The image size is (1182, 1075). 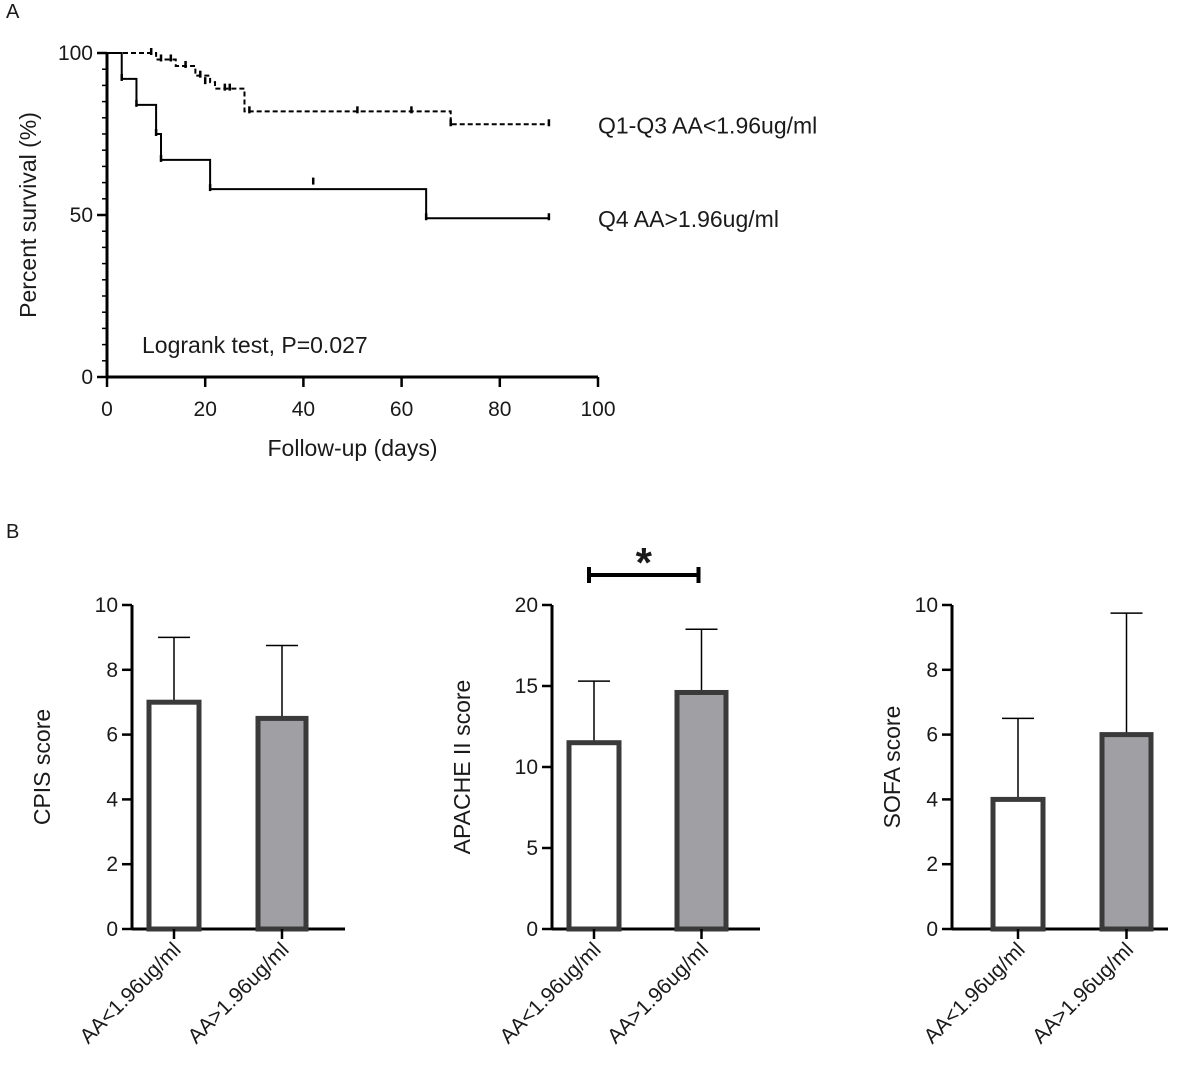 What do you see at coordinates (688, 219) in the screenshot?
I see `series-label: Q4 AA>1.96ug/ml` at bounding box center [688, 219].